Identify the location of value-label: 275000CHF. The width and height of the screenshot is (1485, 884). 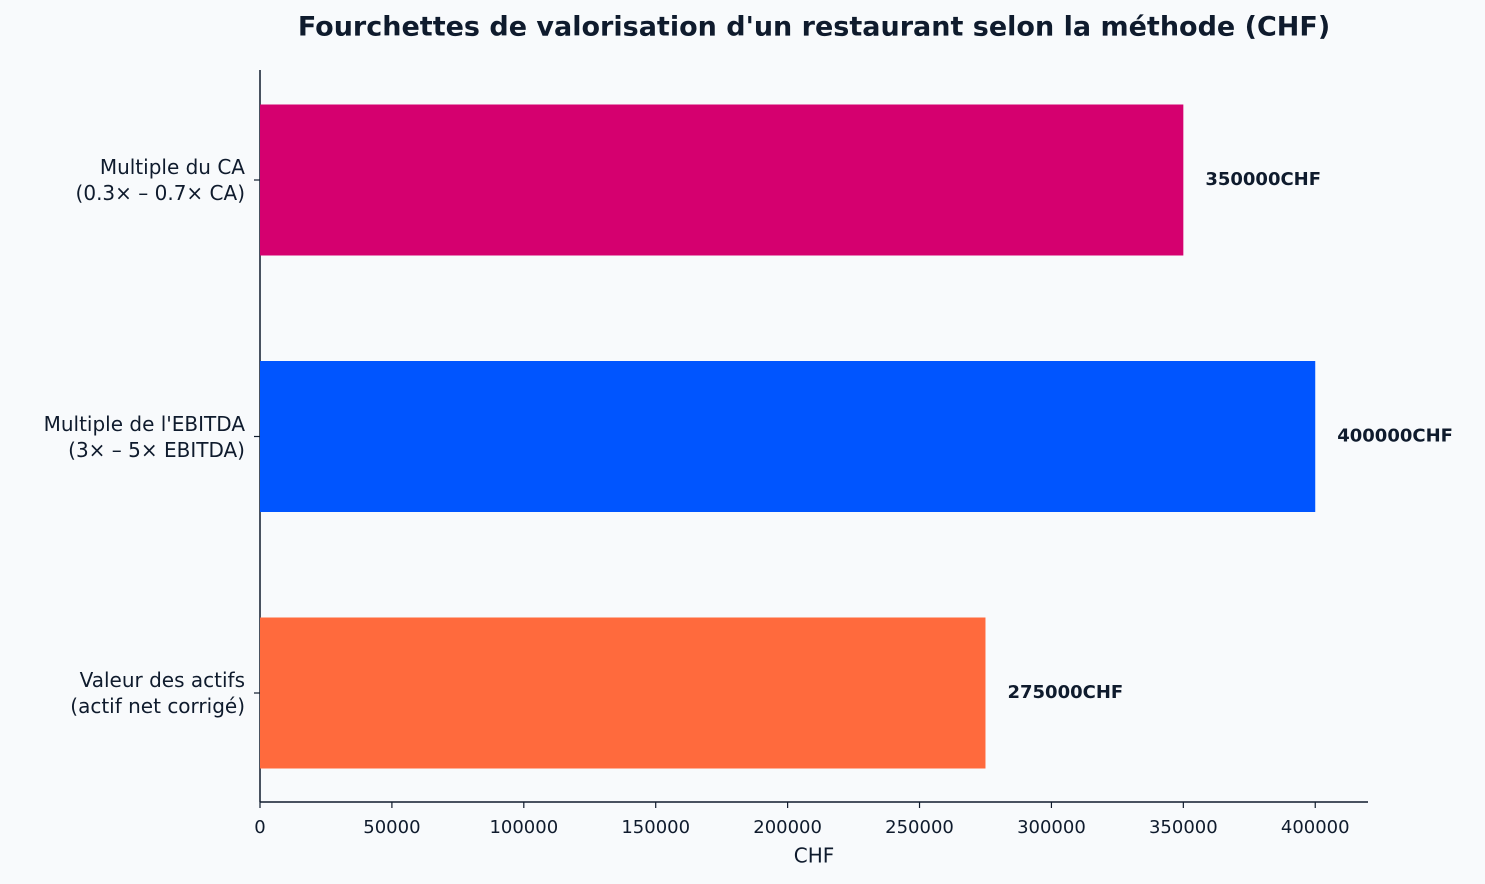
(1065, 692).